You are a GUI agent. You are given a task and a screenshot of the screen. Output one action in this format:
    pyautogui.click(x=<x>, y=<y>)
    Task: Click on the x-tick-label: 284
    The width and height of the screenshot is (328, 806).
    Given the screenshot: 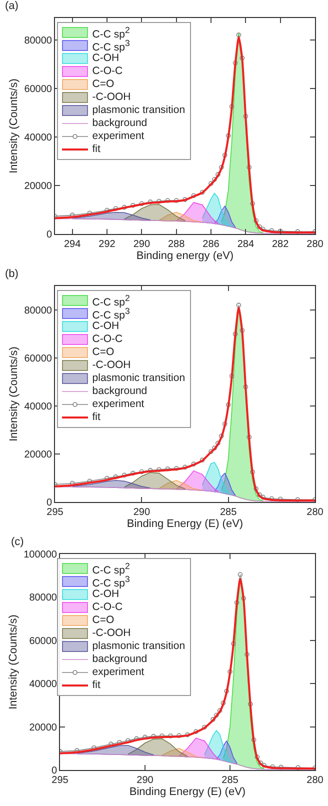 What is the action you would take?
    pyautogui.click(x=245, y=244)
    